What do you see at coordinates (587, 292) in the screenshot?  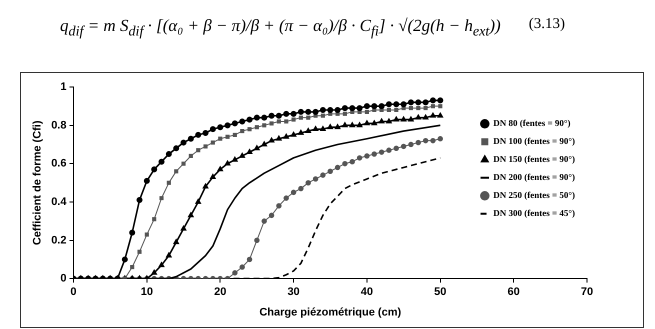 I see `x-tick-label: 70` at bounding box center [587, 292].